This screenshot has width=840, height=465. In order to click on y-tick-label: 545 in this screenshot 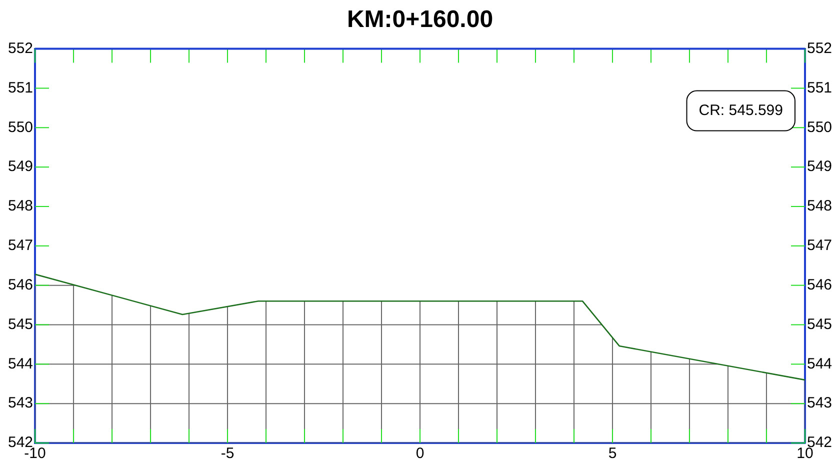, I will do `click(21, 324)`.